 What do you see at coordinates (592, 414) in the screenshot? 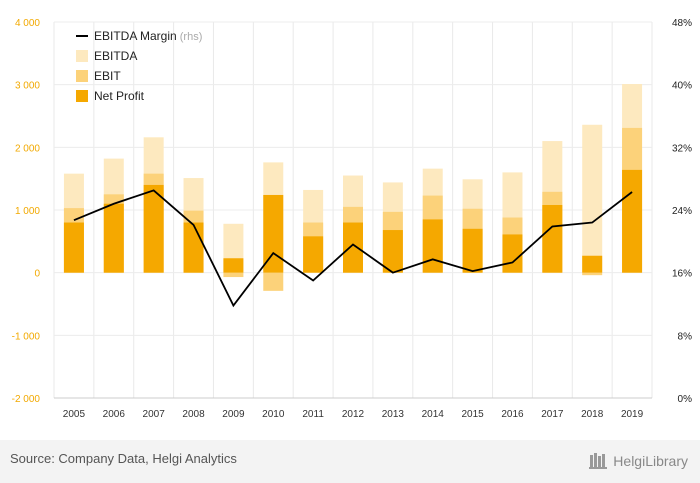
I see `x-tick-label: 2018` at bounding box center [592, 414].